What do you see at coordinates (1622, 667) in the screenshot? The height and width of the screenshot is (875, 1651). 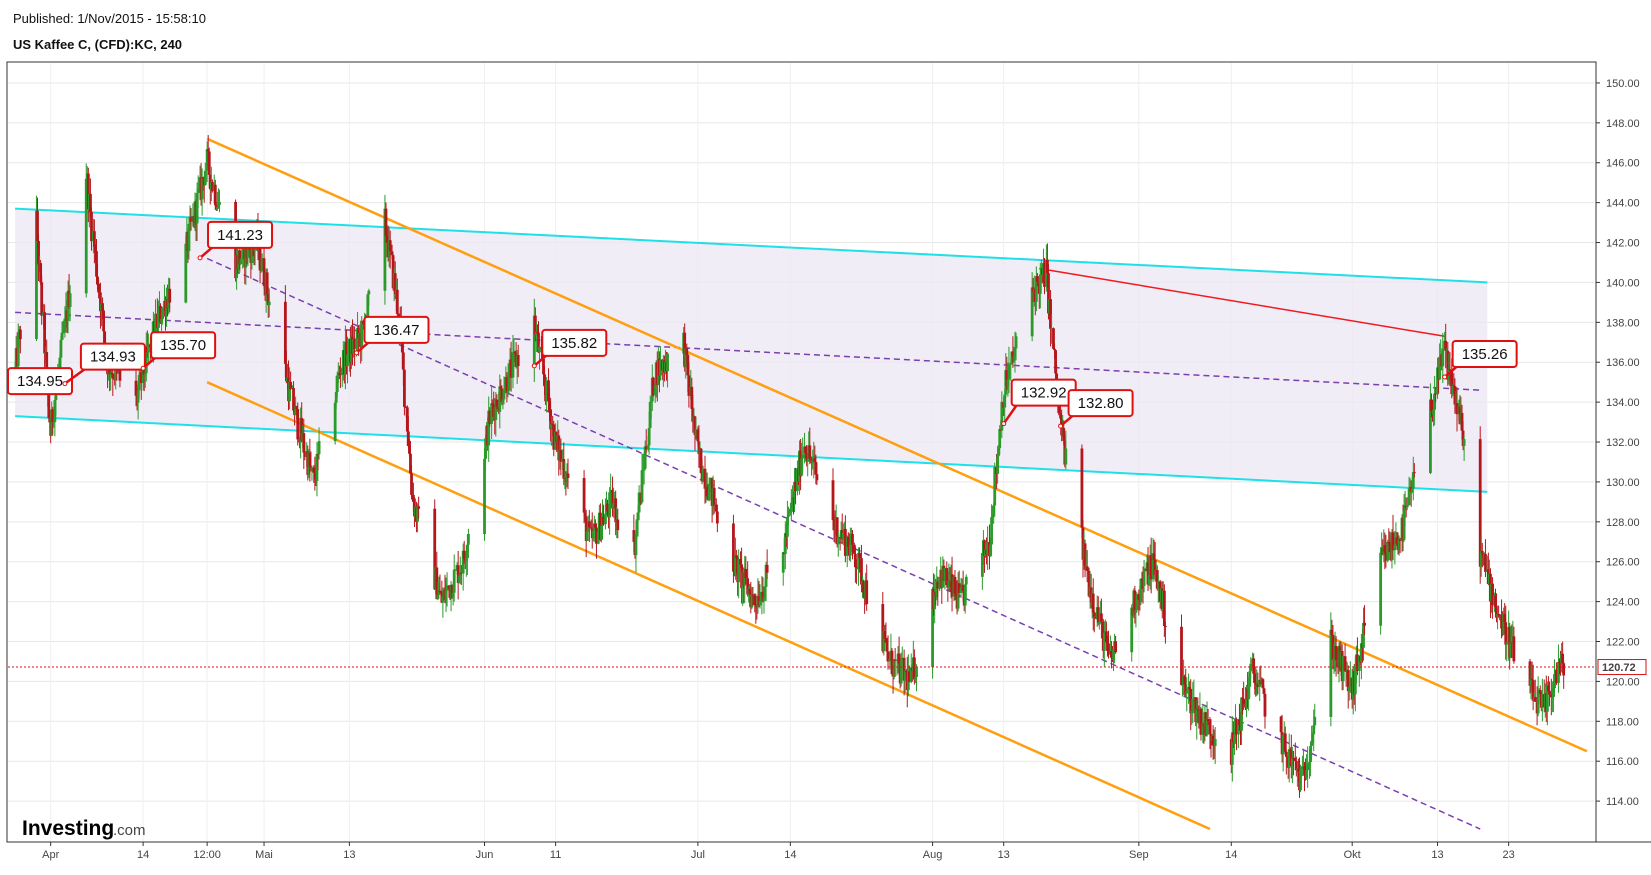 I see `last-price-marker: 120.72` at bounding box center [1622, 667].